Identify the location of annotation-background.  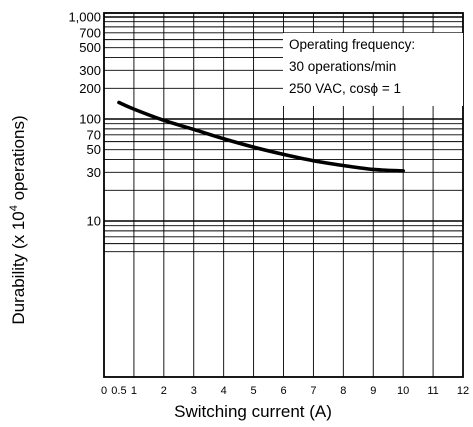
(373, 69).